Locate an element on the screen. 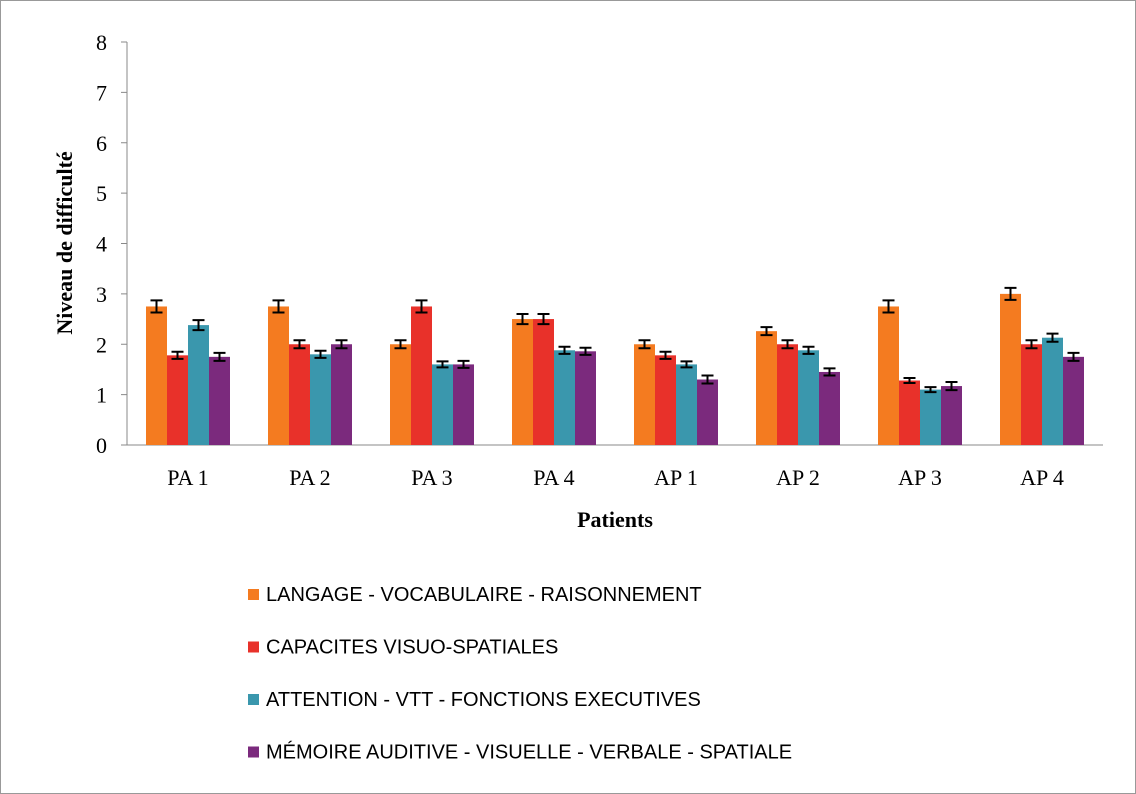 The height and width of the screenshot is (794, 1136). x-tick-label: PA 4 is located at coordinates (553, 477).